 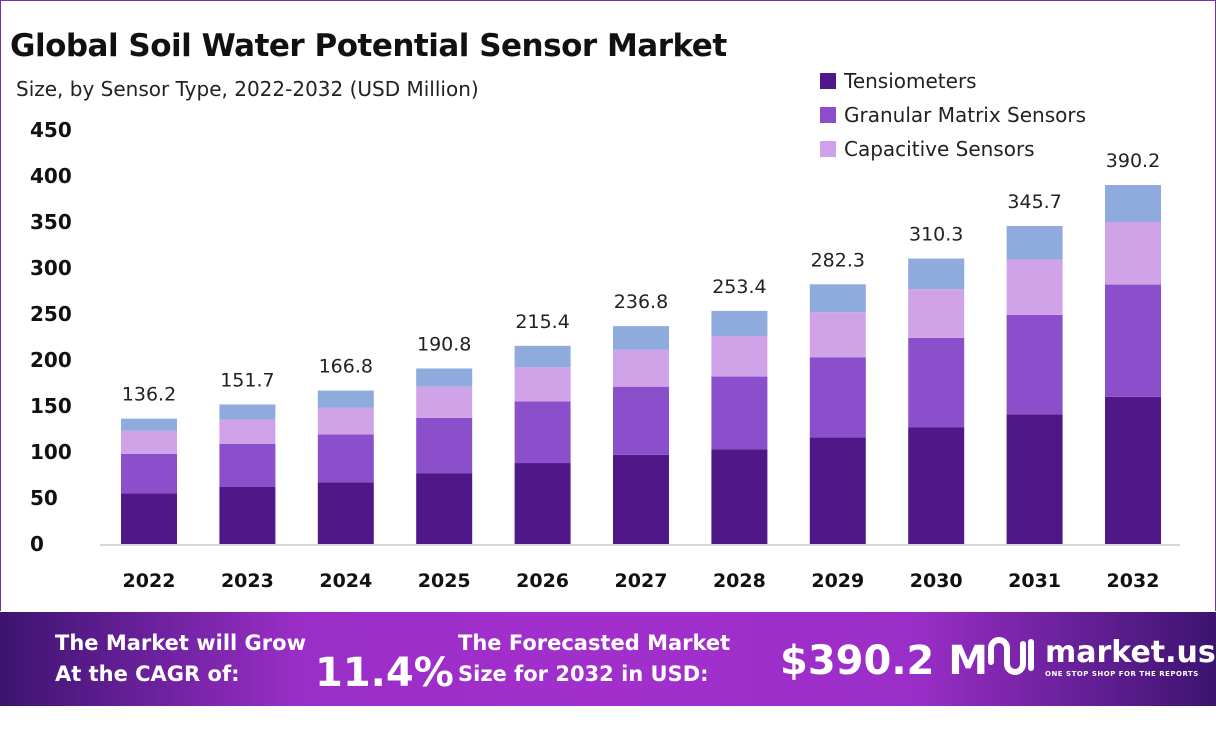 I want to click on total-label-2032: 390.2, so click(x=1133, y=161).